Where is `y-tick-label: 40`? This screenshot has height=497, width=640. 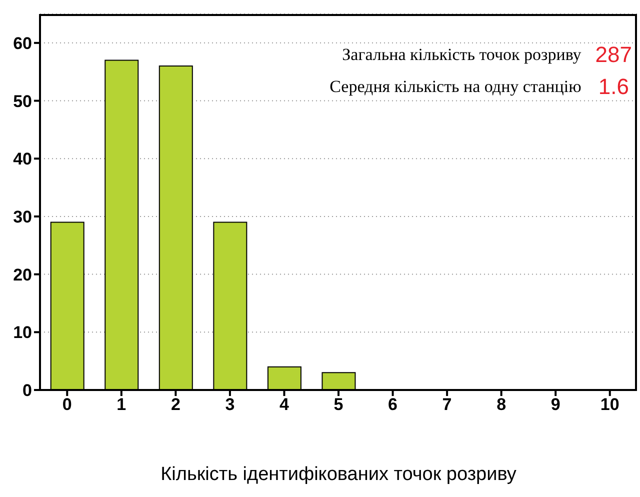 y-tick-label: 40 is located at coordinates (22, 159).